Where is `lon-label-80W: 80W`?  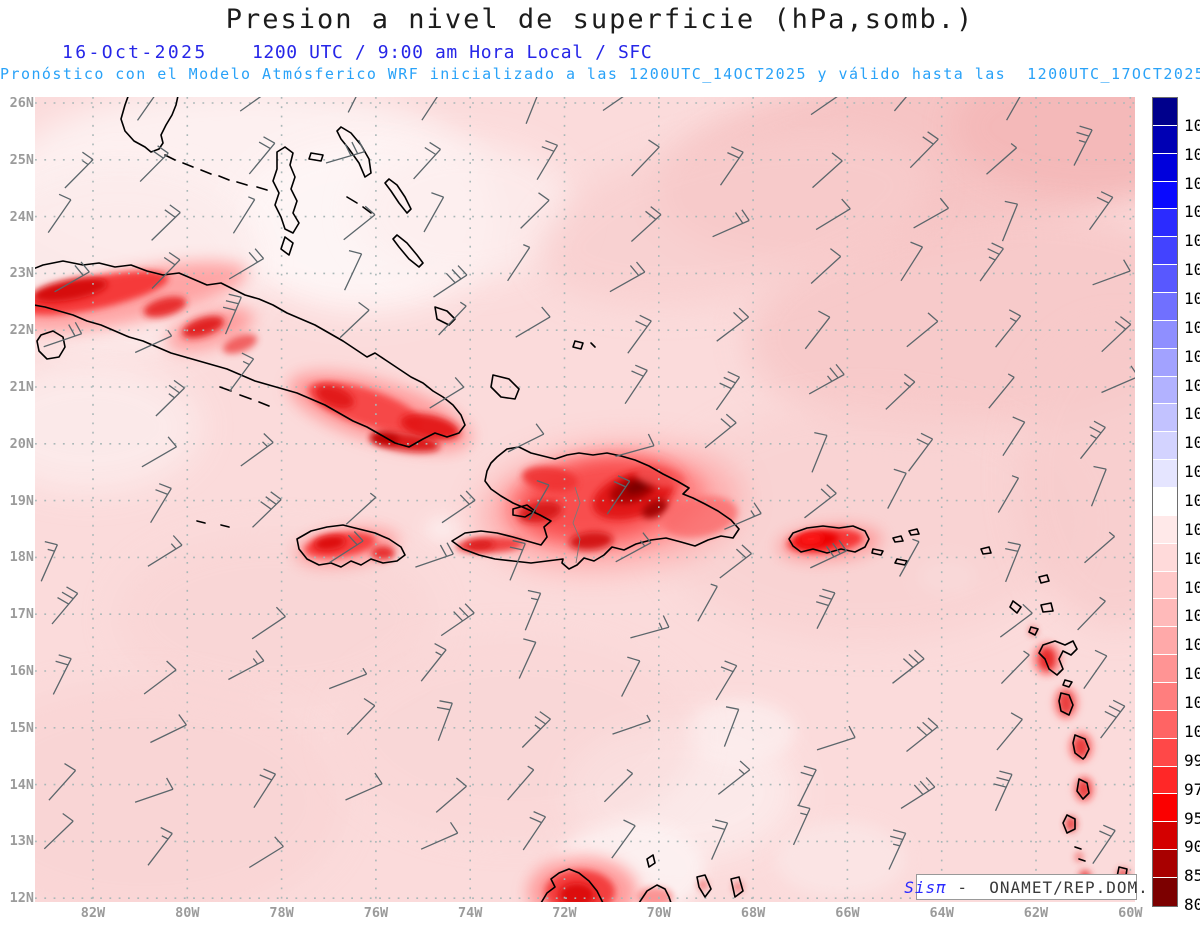
lon-label-80W: 80W is located at coordinates (187, 913).